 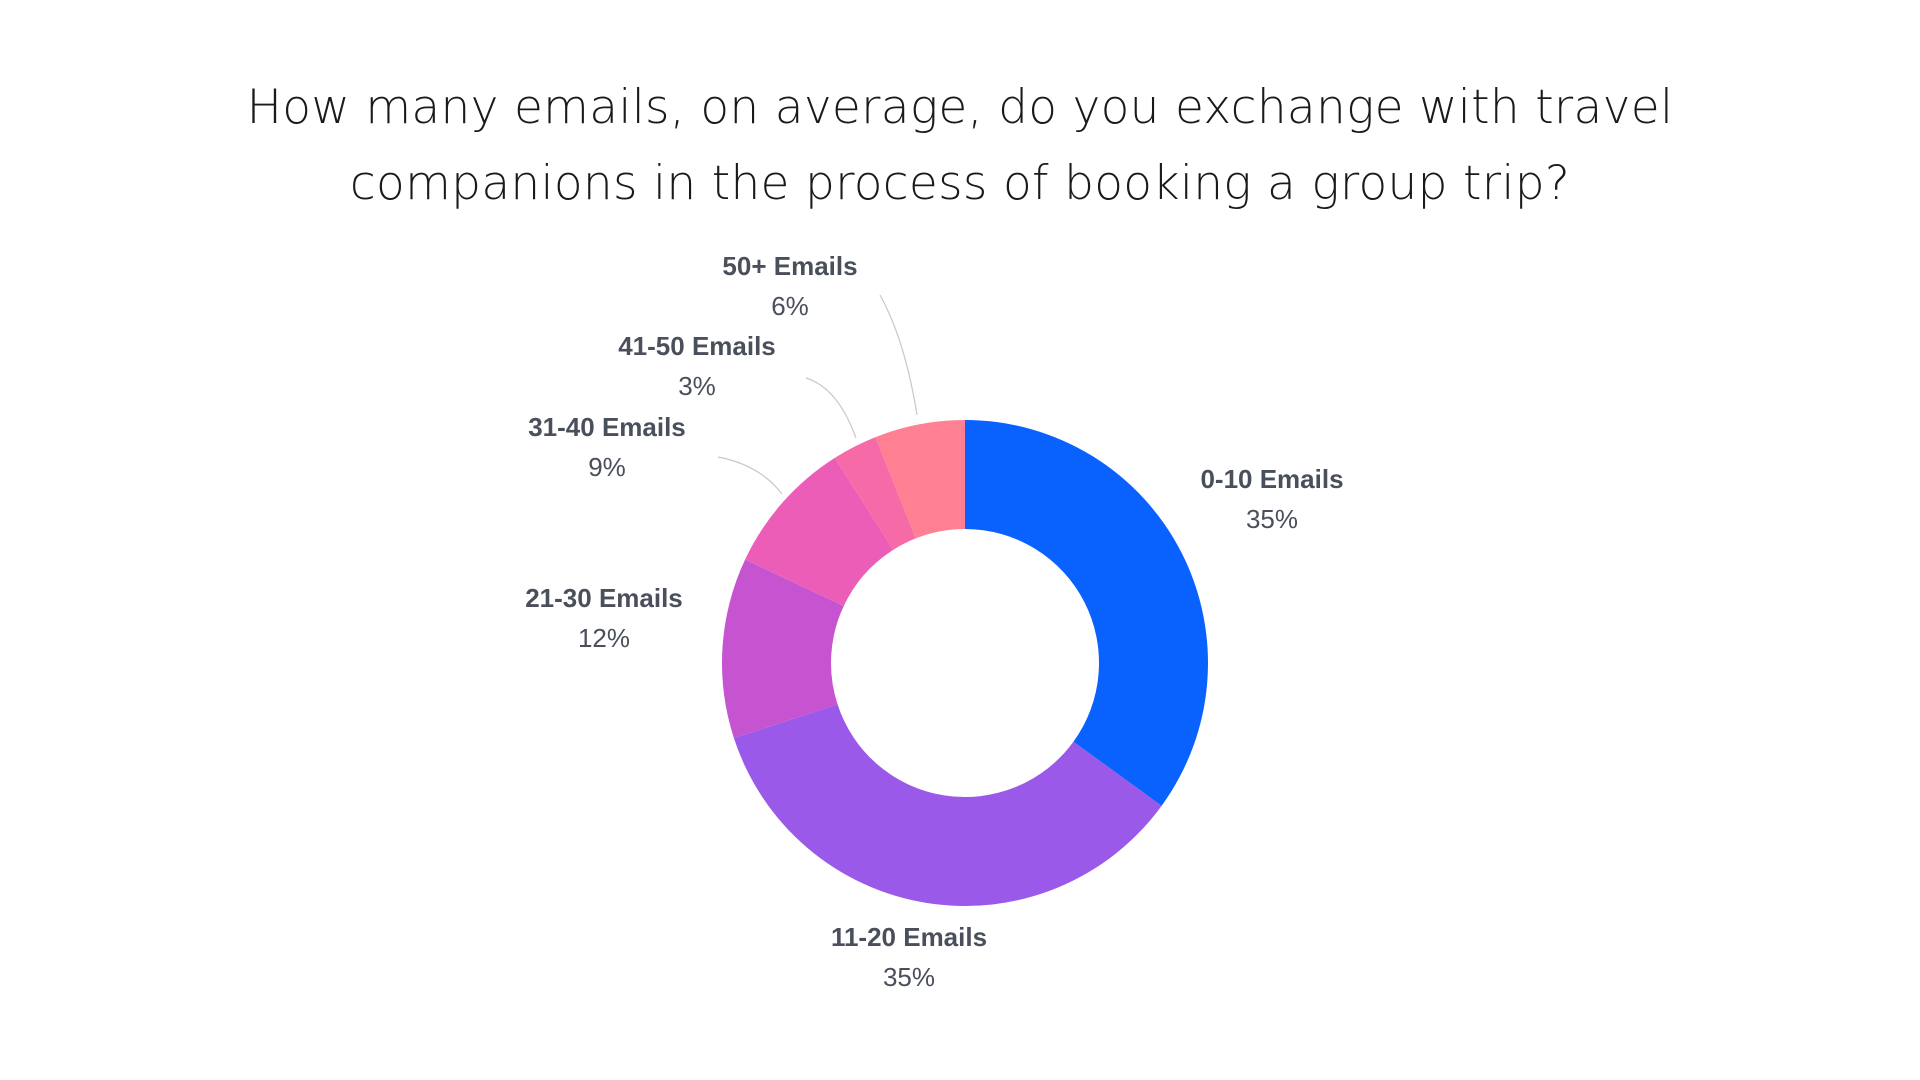 I want to click on slice-value-50plus-emails: 6%, so click(x=790, y=306).